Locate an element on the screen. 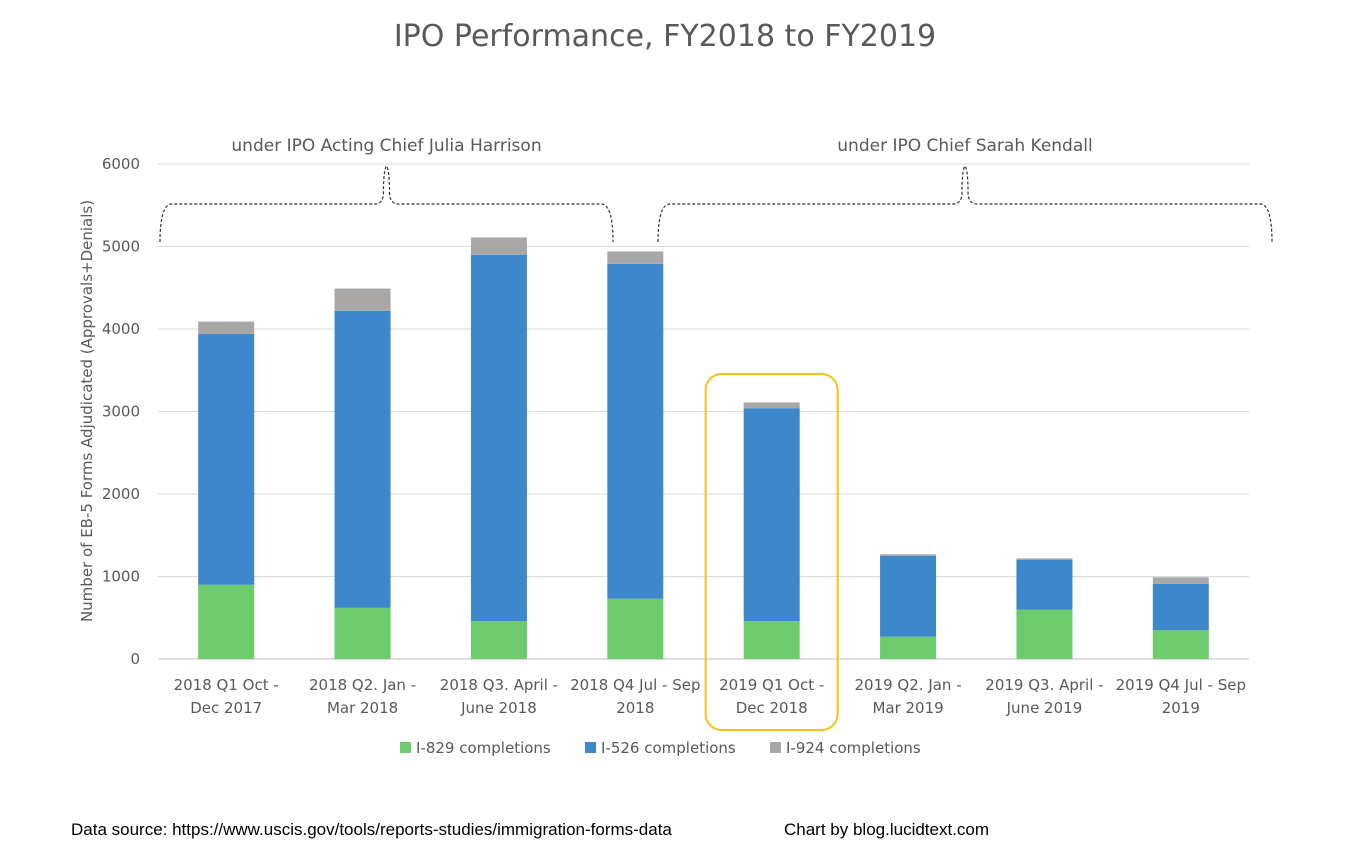  y-tick-label: 0 is located at coordinates (135, 659).